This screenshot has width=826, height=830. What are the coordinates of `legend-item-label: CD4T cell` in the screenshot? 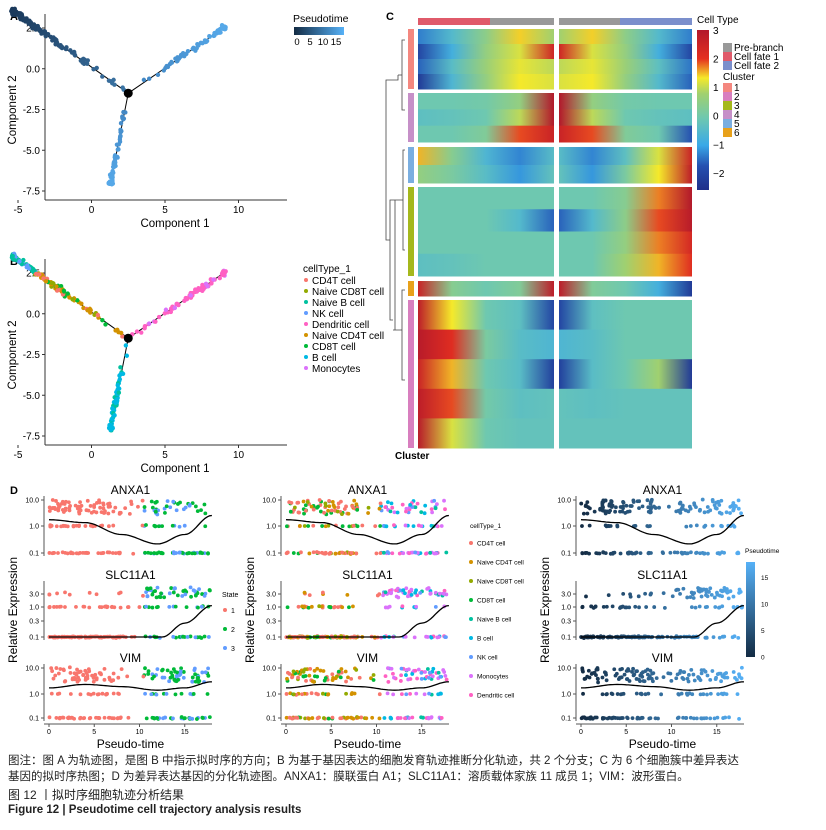 It's located at (334, 281).